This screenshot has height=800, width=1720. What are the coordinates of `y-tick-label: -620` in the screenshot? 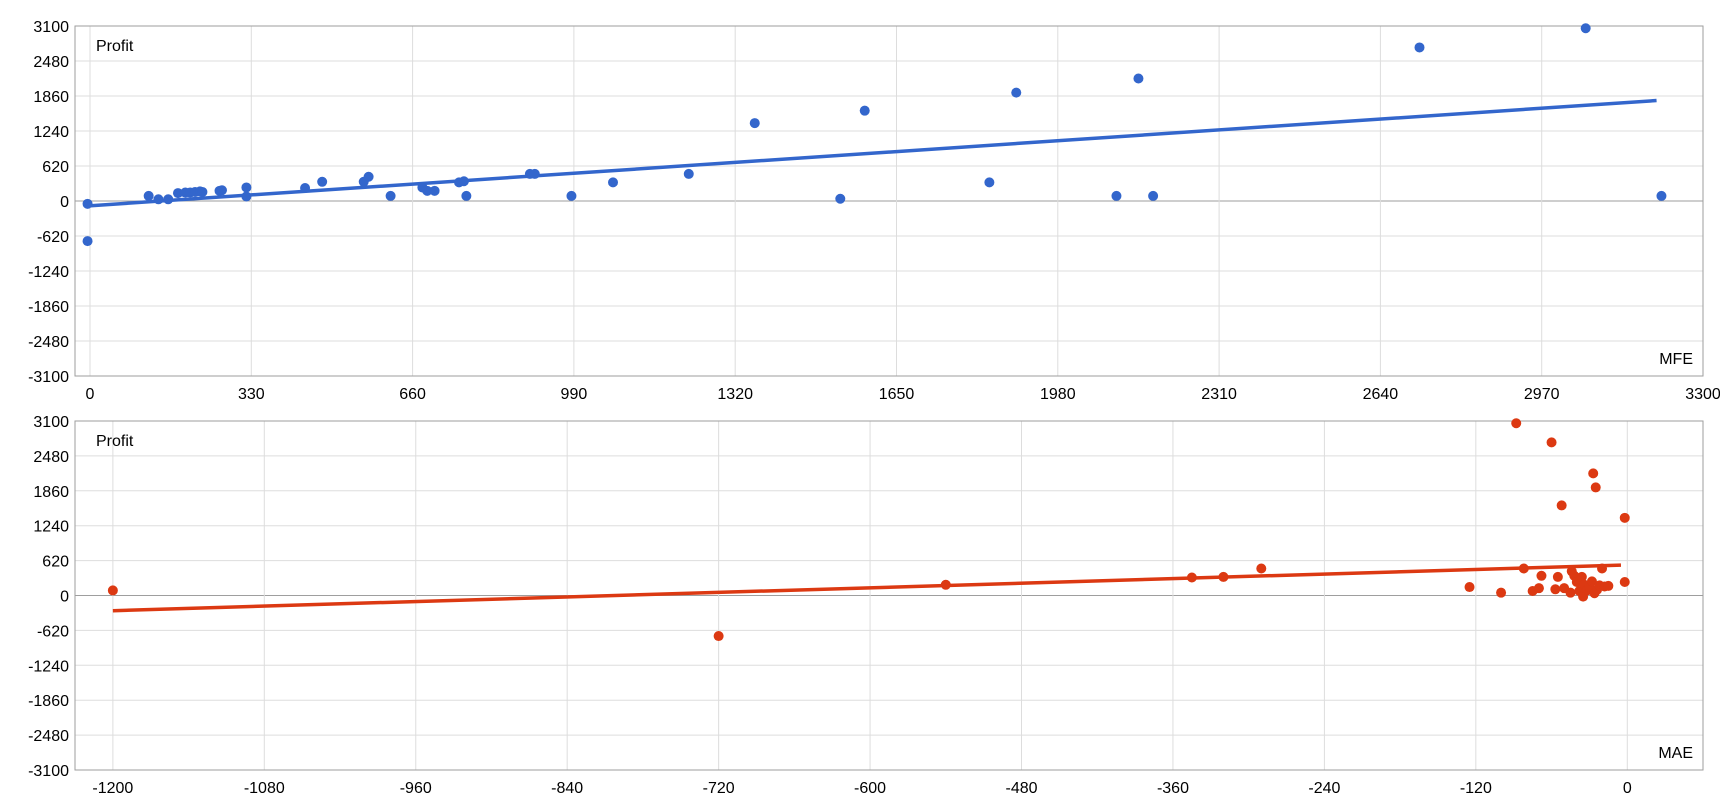 It's located at (53, 237).